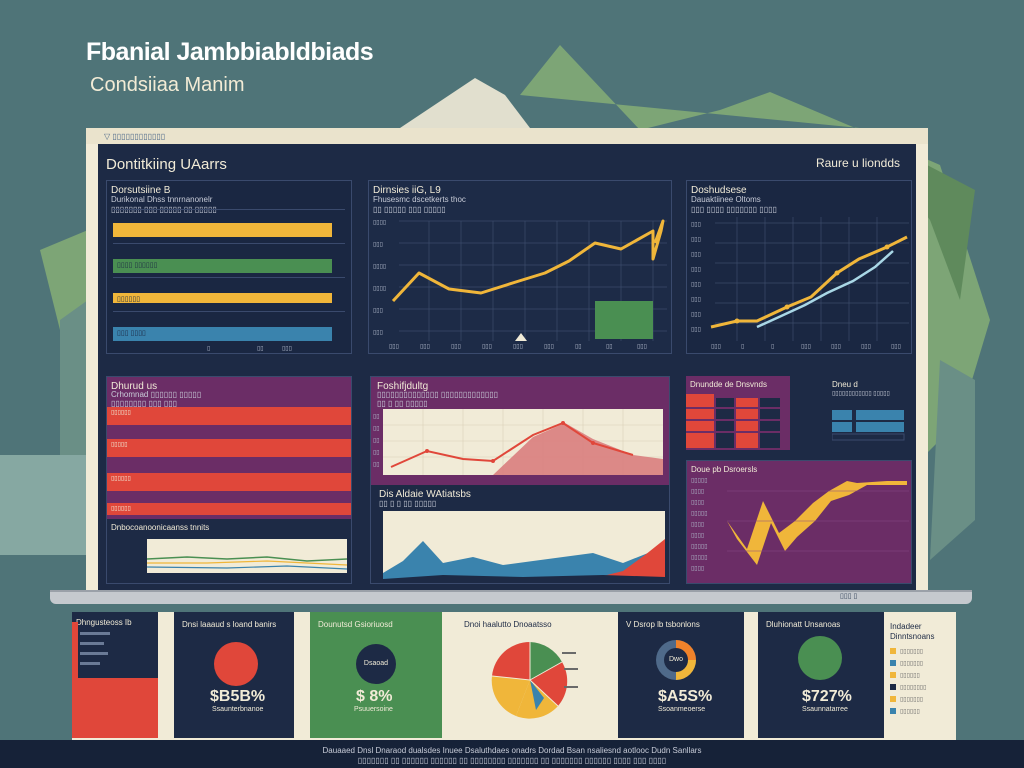 The height and width of the screenshot is (768, 1024). I want to click on bar: ▯▯▯▯ ▯▯▯▯▯▯, so click(222, 266).